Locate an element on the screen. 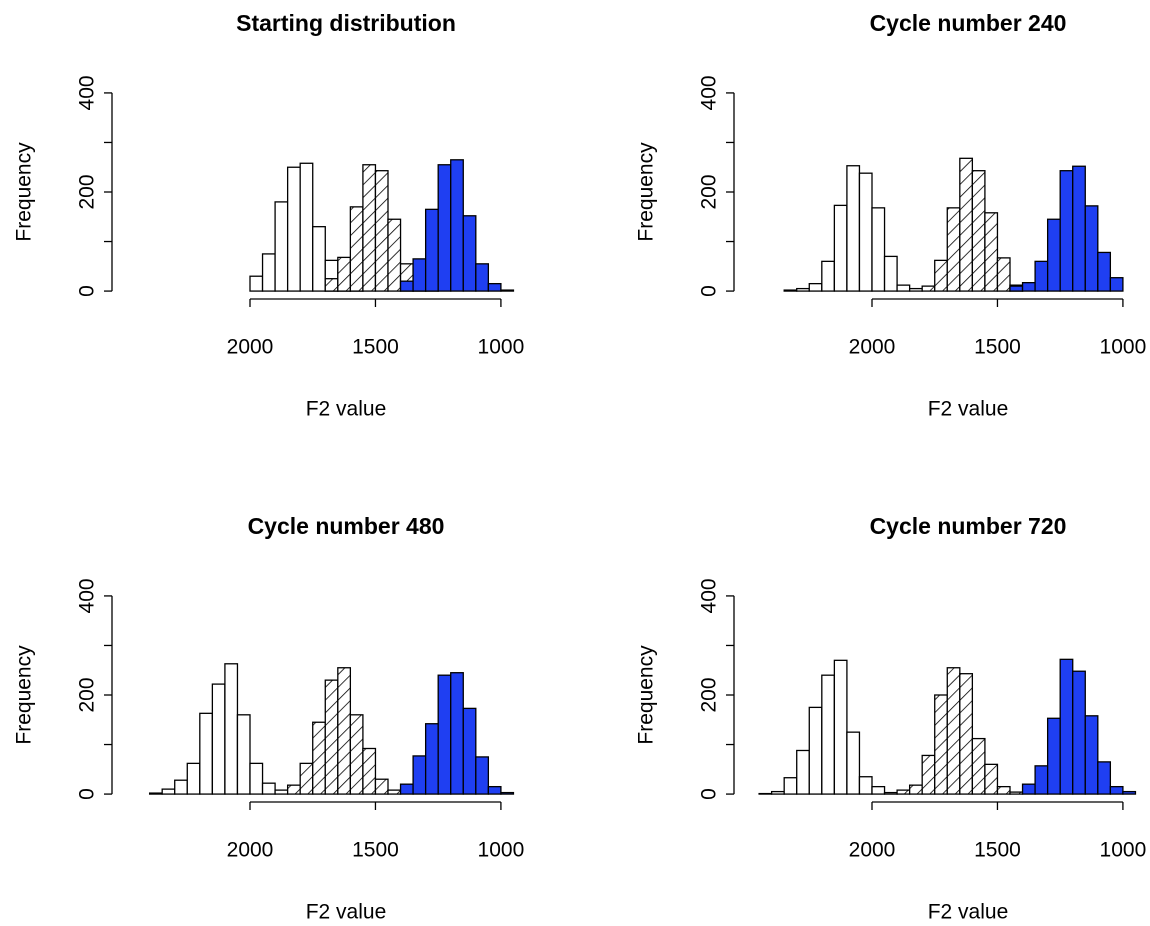 Image resolution: width=1150 pixels, height=926 pixels. panel-title: Cycle number 720 is located at coordinates (968, 526).